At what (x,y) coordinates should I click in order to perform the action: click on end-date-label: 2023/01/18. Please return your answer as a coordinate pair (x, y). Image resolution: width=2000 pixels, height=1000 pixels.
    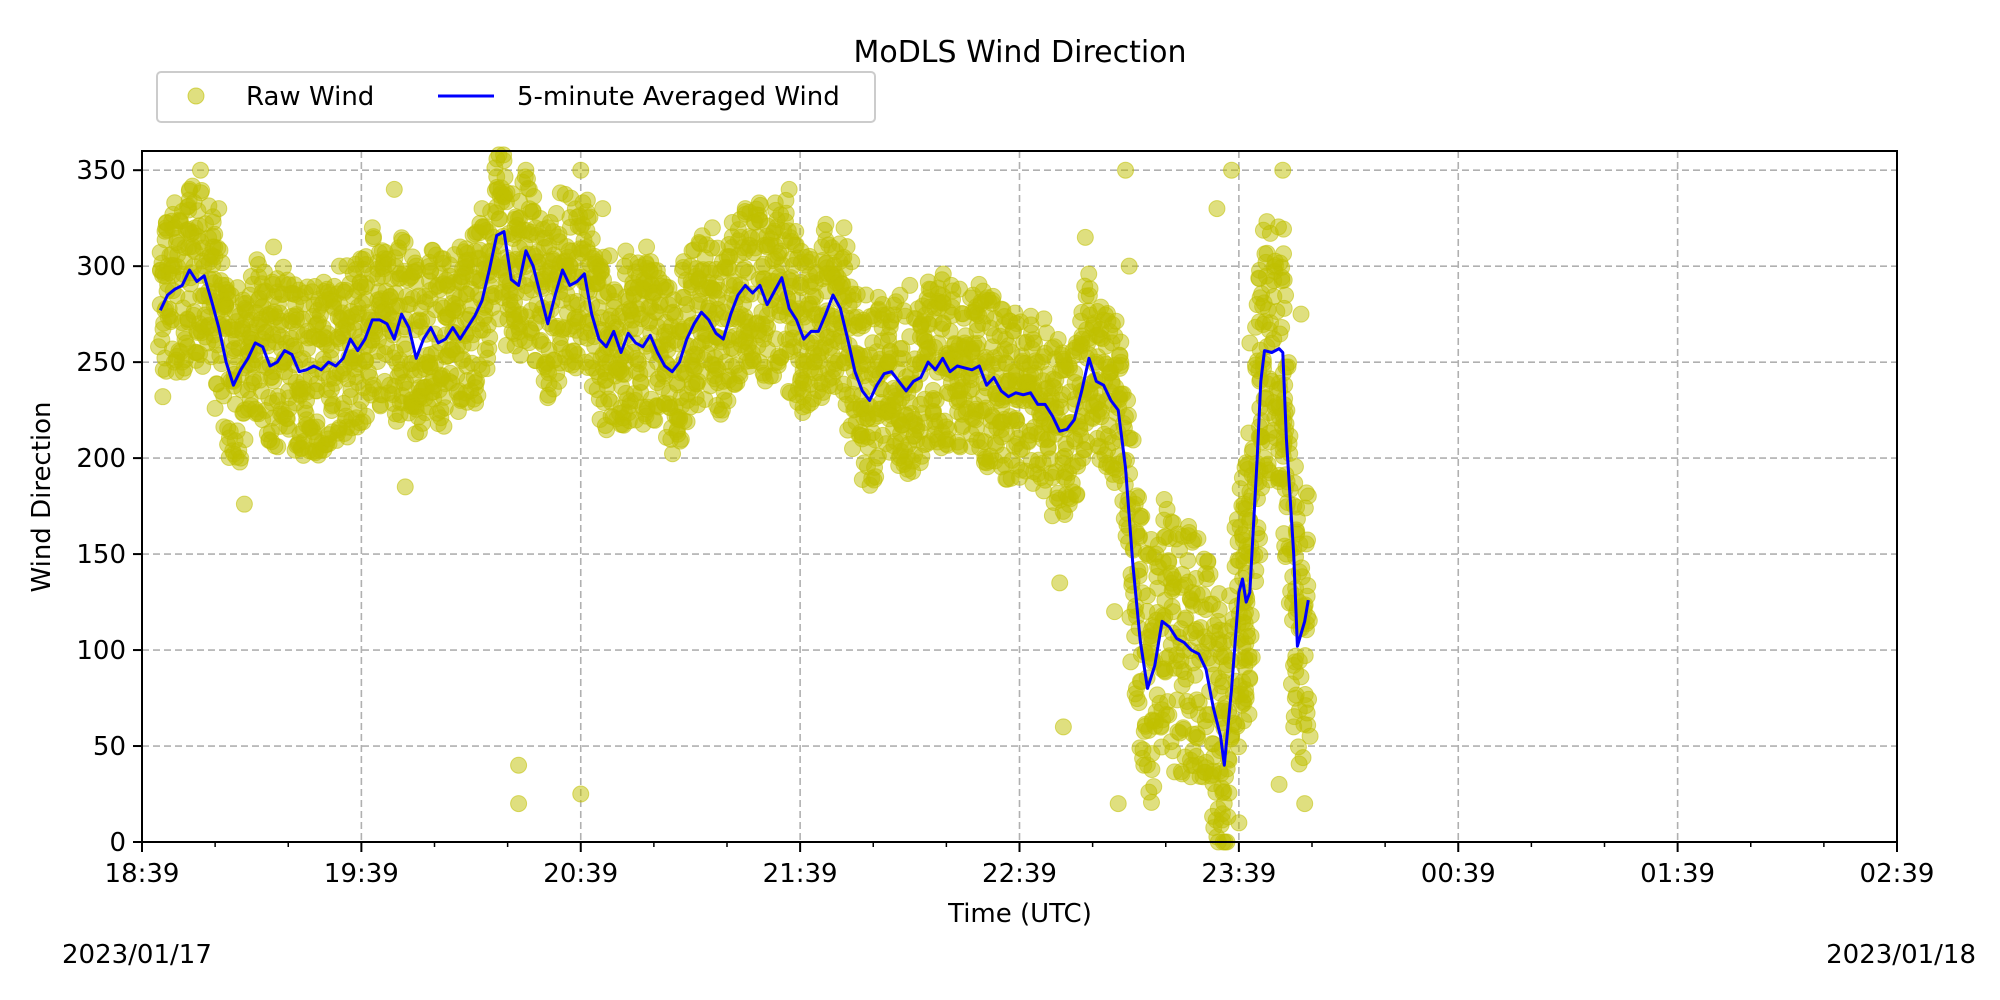
    Looking at the image, I should click on (1901, 955).